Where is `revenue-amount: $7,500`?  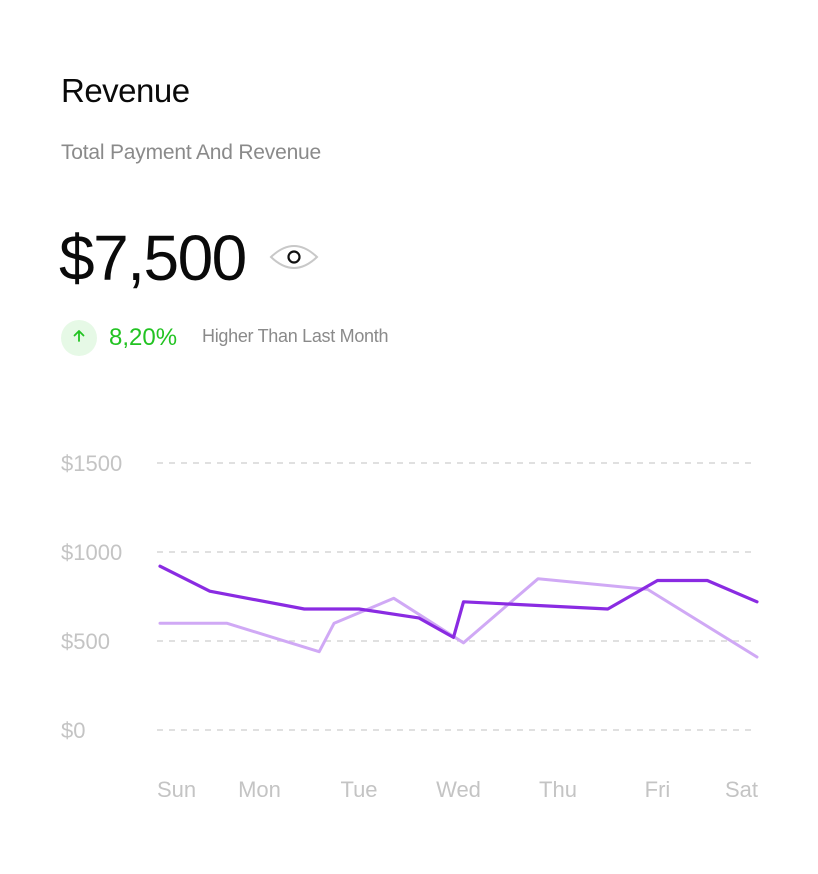 revenue-amount: $7,500 is located at coordinates (153, 258).